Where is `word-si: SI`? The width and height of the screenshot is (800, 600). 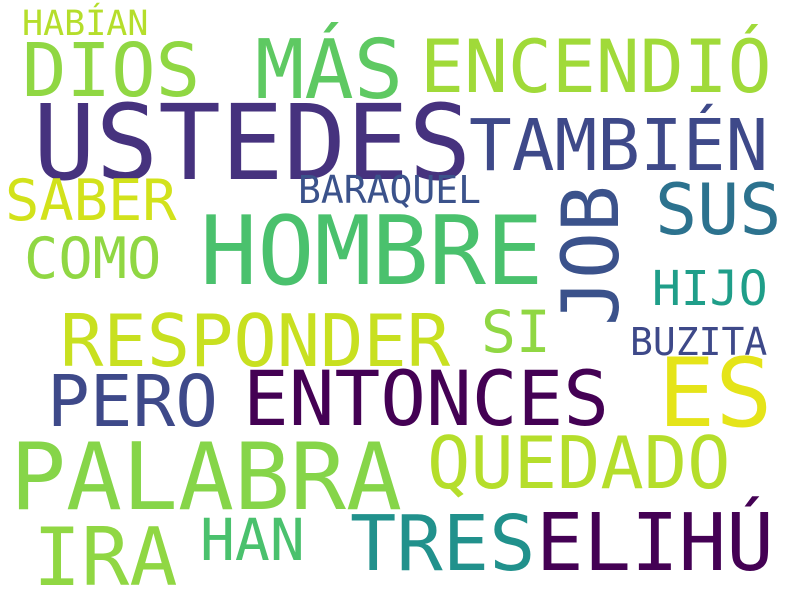 word-si: SI is located at coordinates (516, 332).